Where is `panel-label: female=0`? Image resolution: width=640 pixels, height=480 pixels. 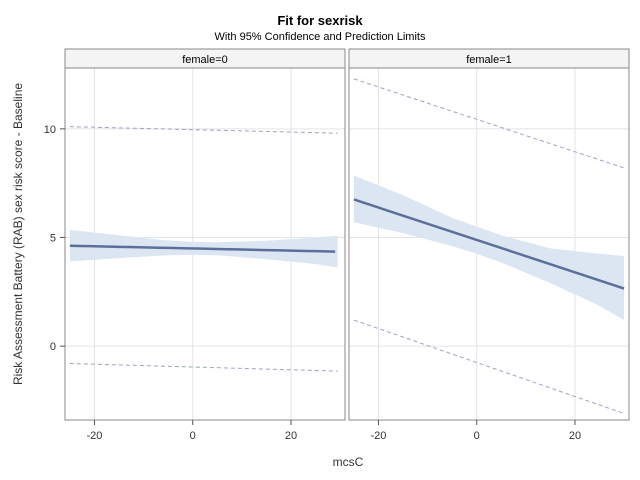
panel-label: female=0 is located at coordinates (205, 60).